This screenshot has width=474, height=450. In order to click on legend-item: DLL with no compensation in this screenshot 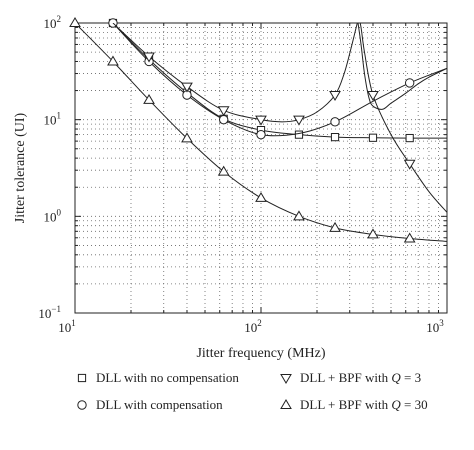, I will do `click(158, 377)`.